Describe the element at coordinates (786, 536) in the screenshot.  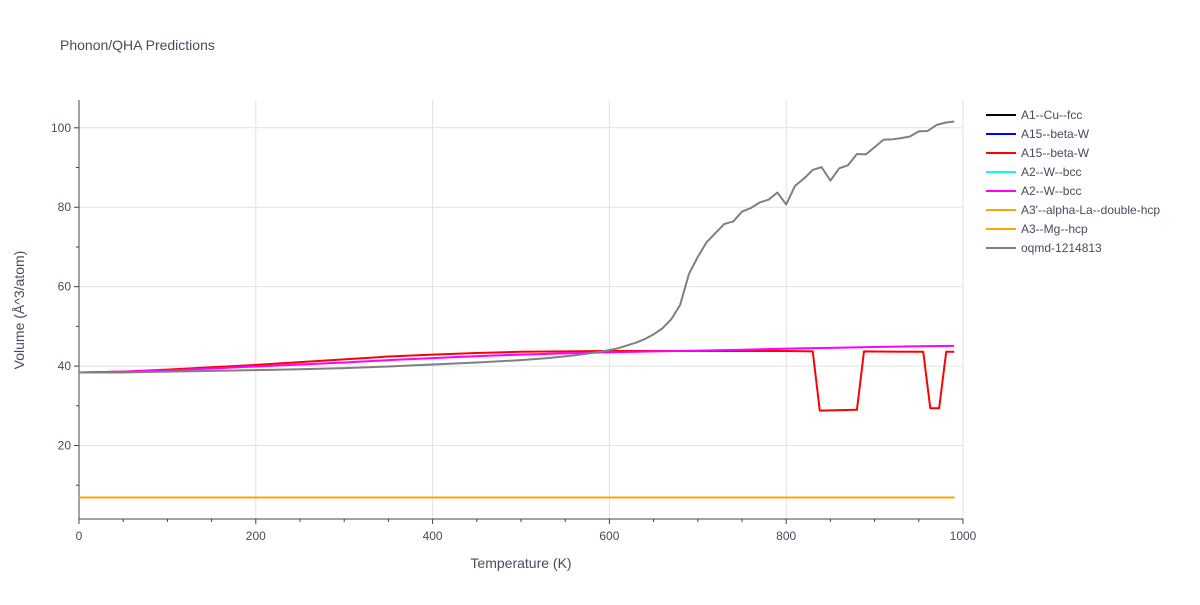
I see `x-tick-label: 800` at that location.